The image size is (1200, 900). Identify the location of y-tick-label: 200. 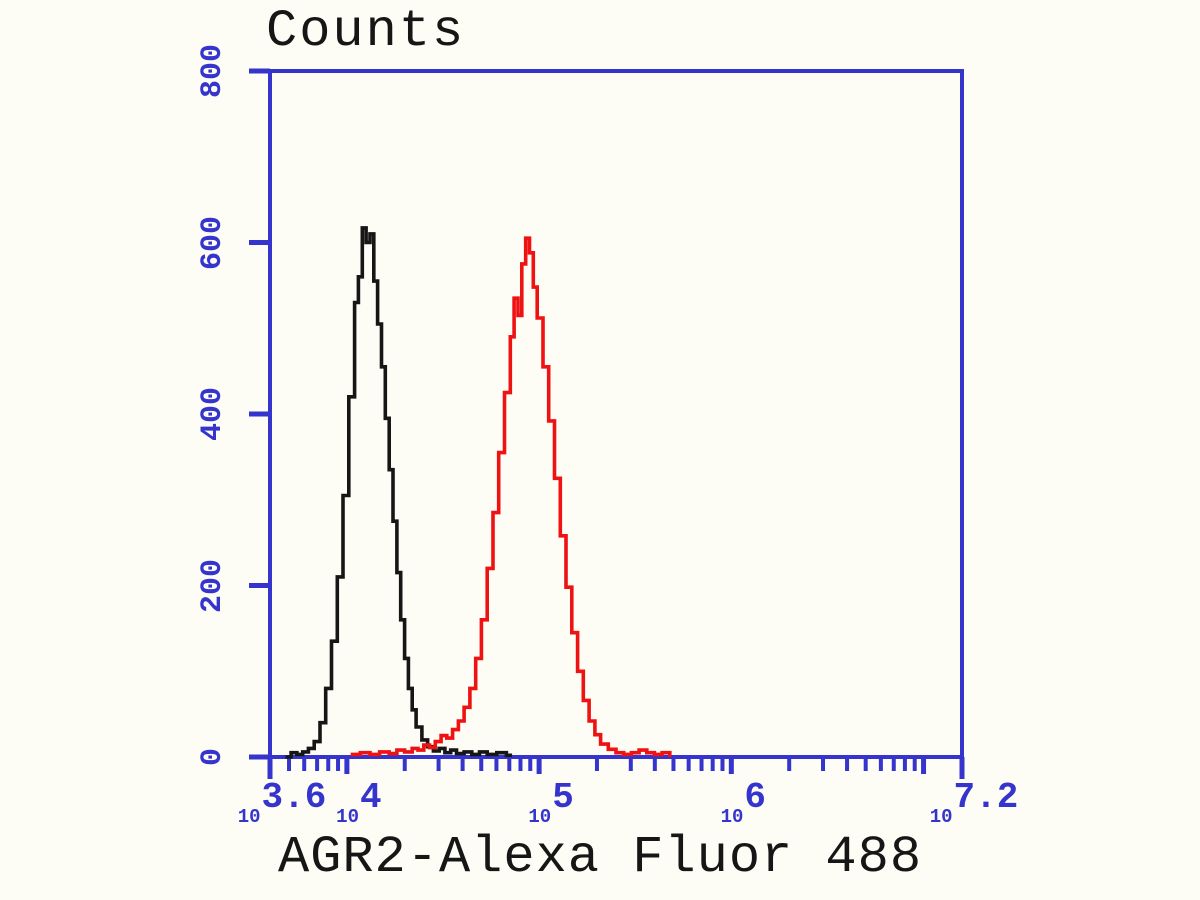
(213, 585).